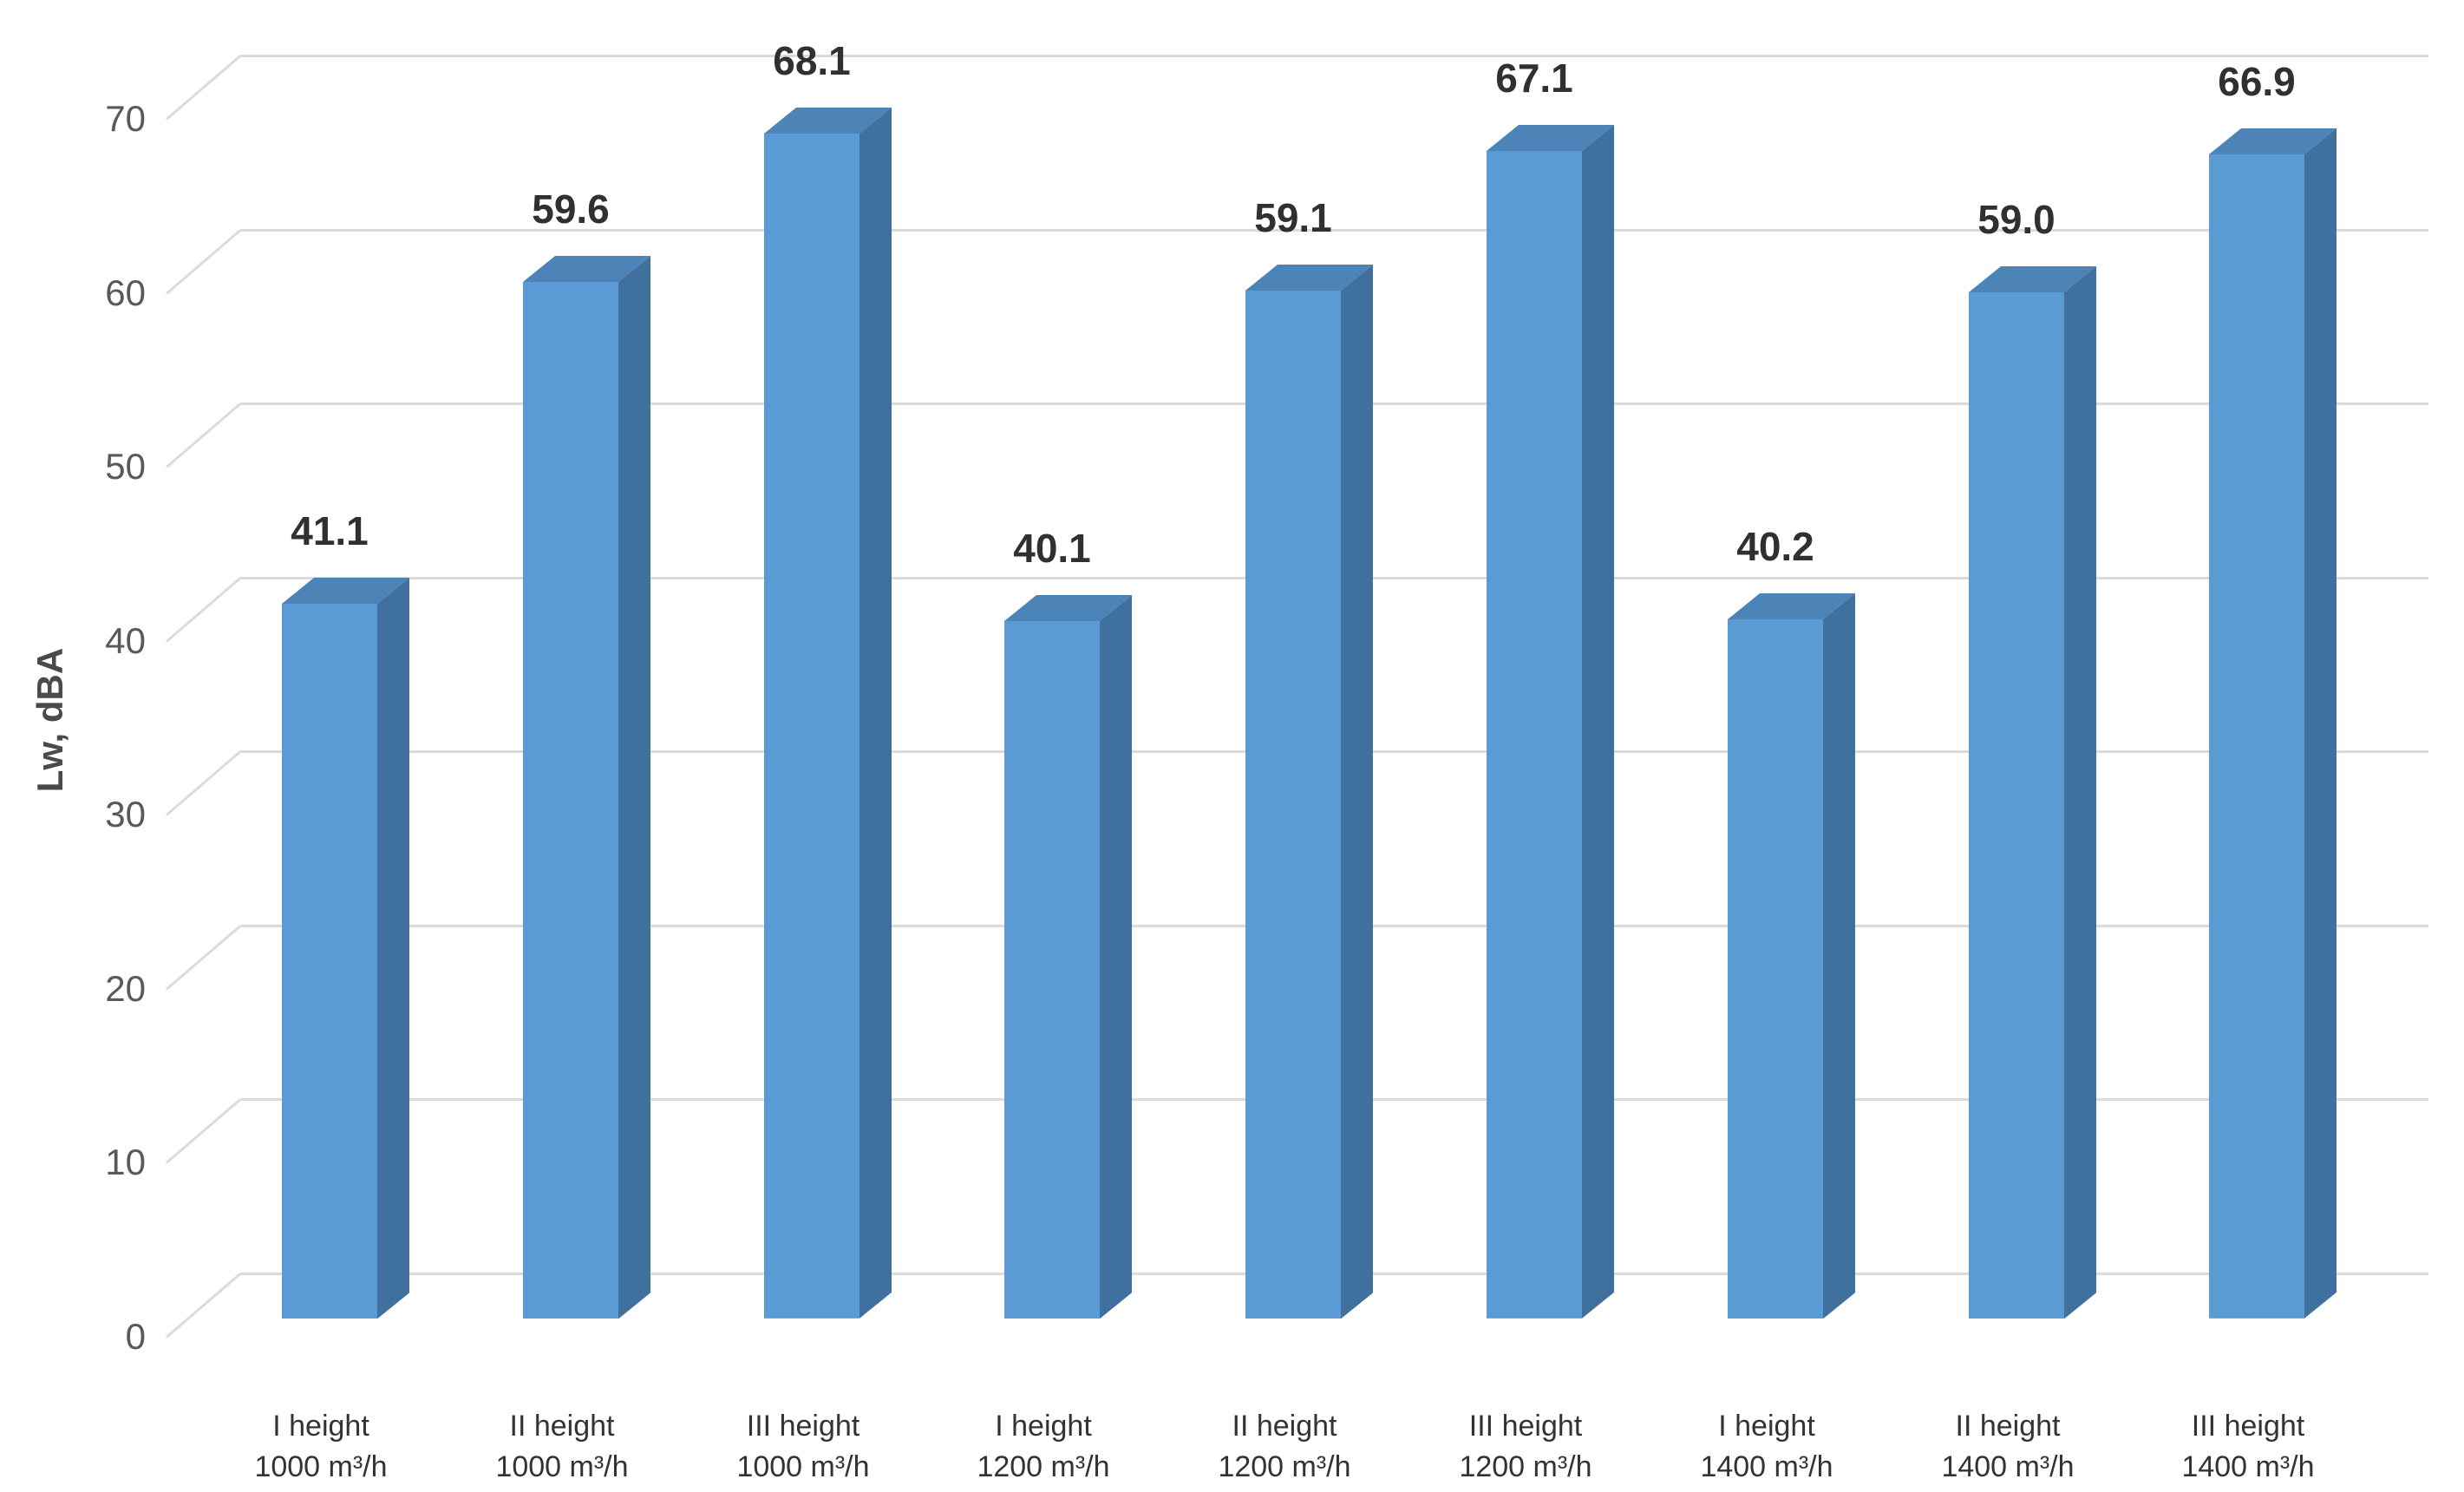 This screenshot has height=1492, width=2464. I want to click on x-category-label: III height 1400 m³/h, so click(2248, 1447).